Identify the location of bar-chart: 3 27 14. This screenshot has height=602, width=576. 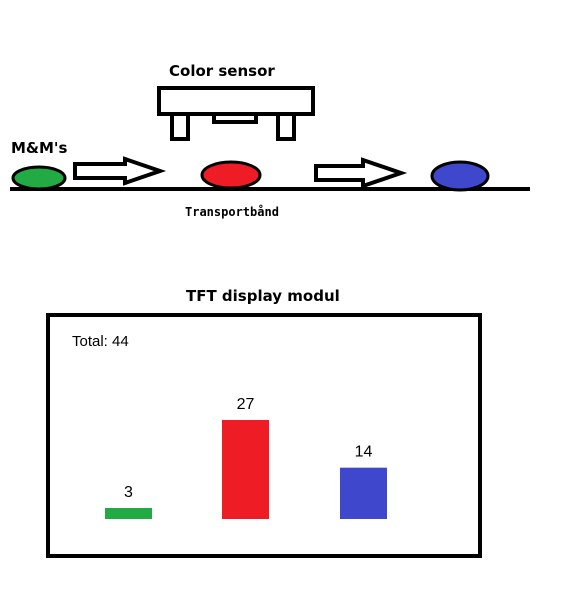
(246, 457).